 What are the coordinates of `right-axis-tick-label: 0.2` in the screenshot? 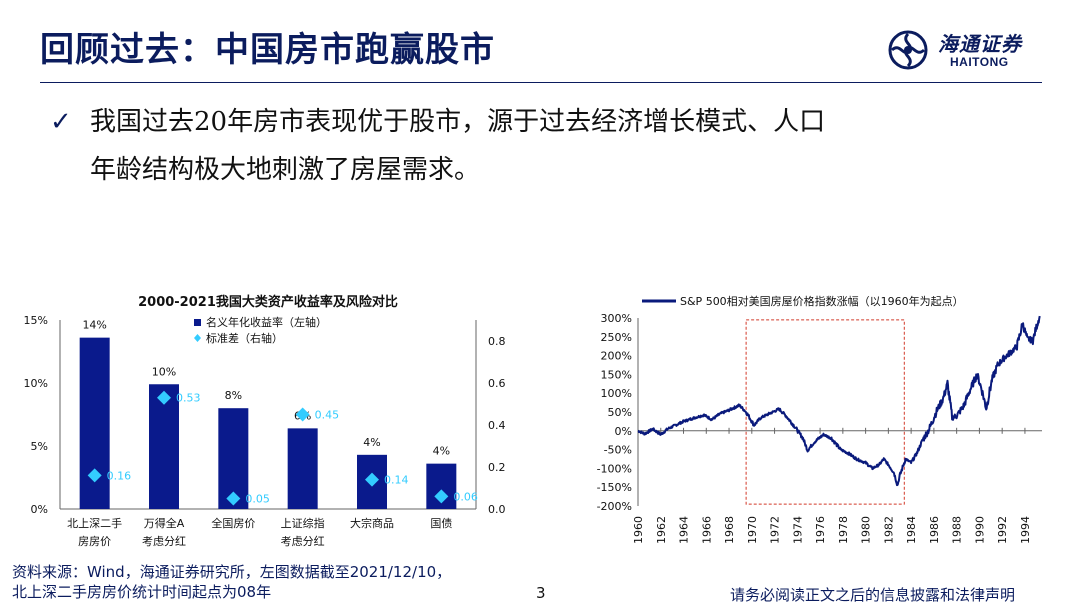 It's located at (497, 467).